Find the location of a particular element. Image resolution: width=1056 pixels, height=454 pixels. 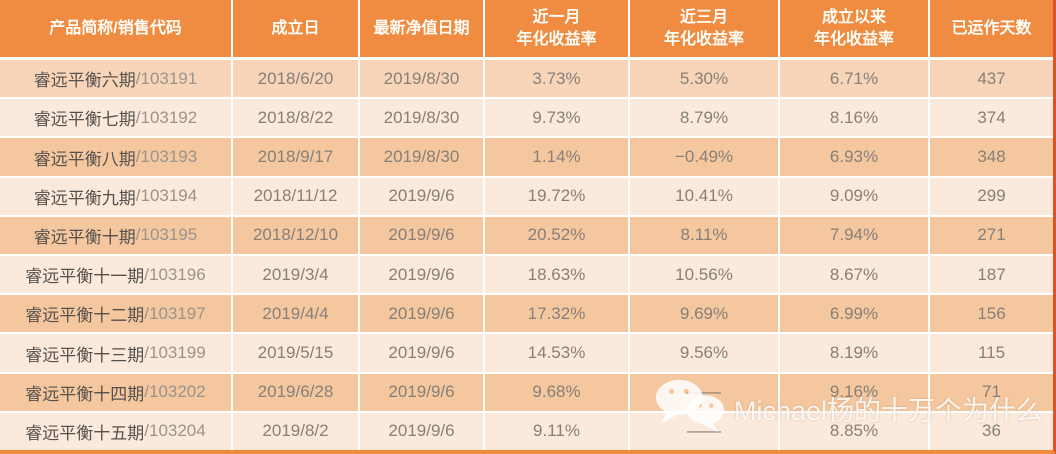

column-header-days-running: 已运作天数 is located at coordinates (991, 28).